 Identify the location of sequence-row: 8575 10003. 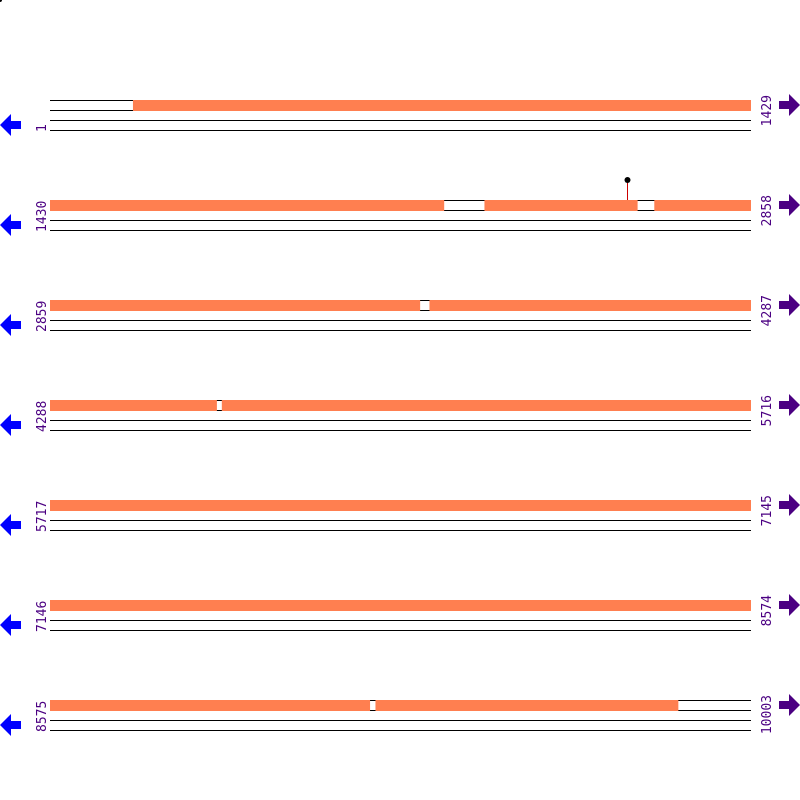
(400, 715).